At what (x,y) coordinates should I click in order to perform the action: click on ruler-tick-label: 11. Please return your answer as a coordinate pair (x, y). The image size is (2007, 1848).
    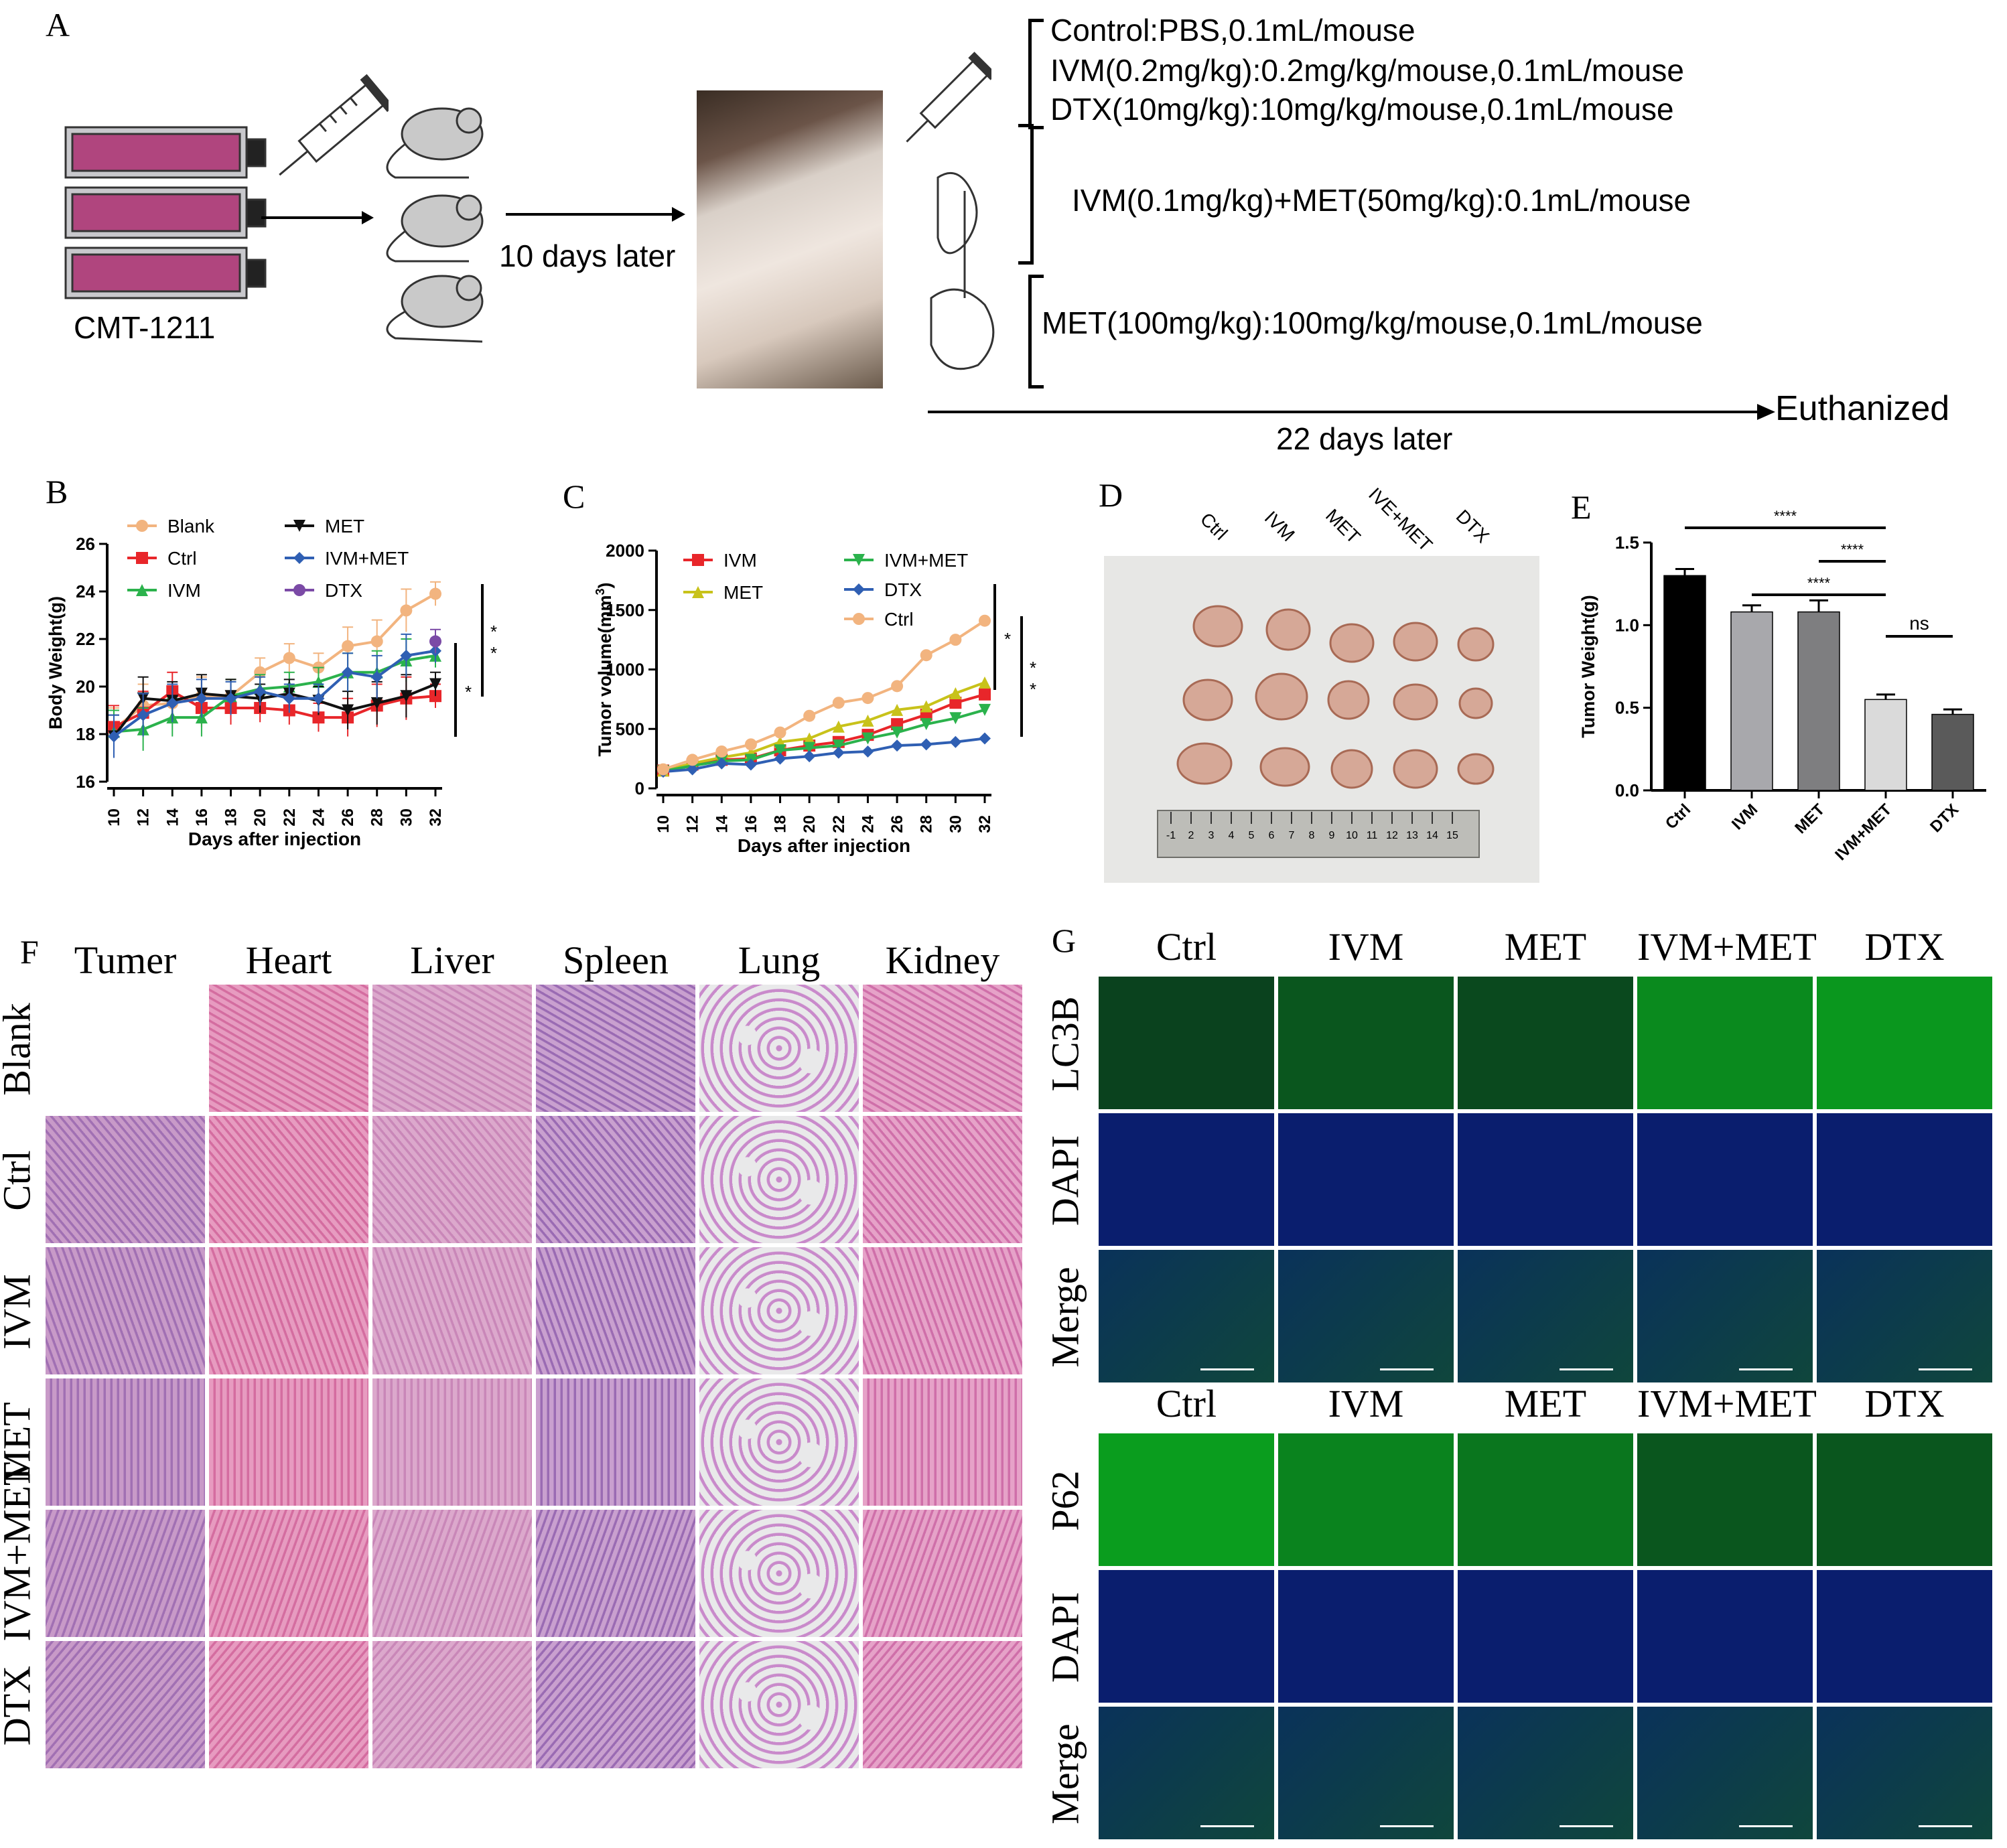
    Looking at the image, I should click on (1373, 835).